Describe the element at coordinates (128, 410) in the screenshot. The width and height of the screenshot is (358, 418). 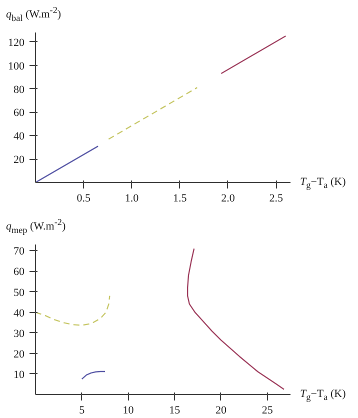
I see `x-tick-label: 10` at that location.